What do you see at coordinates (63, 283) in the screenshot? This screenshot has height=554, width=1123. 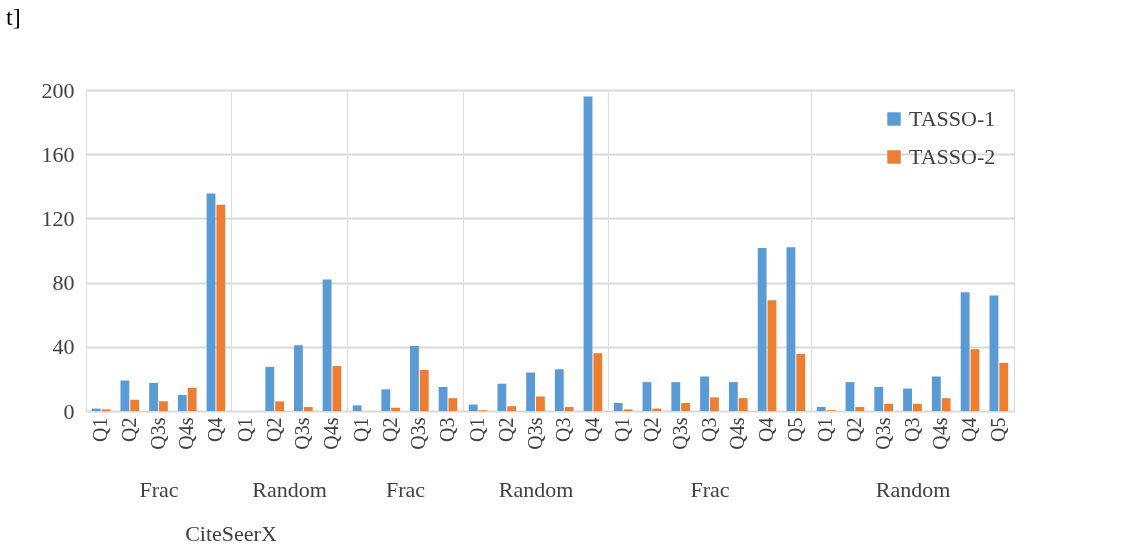 I see `y-tick-label: 80` at bounding box center [63, 283].